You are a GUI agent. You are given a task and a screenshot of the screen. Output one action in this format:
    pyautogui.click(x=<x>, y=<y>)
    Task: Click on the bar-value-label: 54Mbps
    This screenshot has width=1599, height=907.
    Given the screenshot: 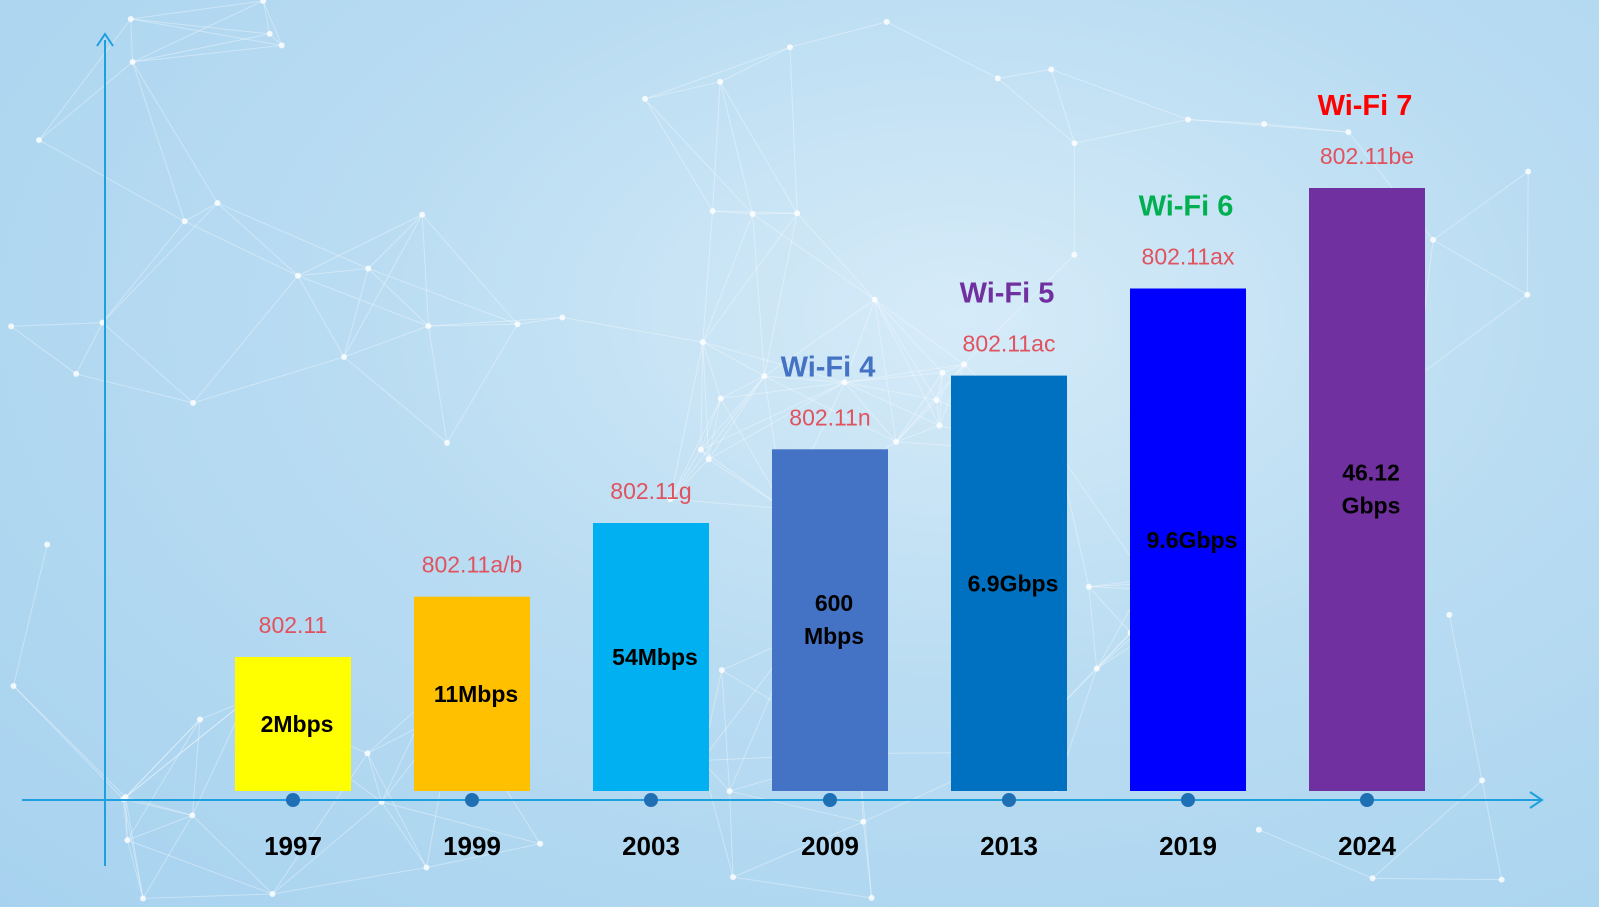 What is the action you would take?
    pyautogui.click(x=655, y=657)
    